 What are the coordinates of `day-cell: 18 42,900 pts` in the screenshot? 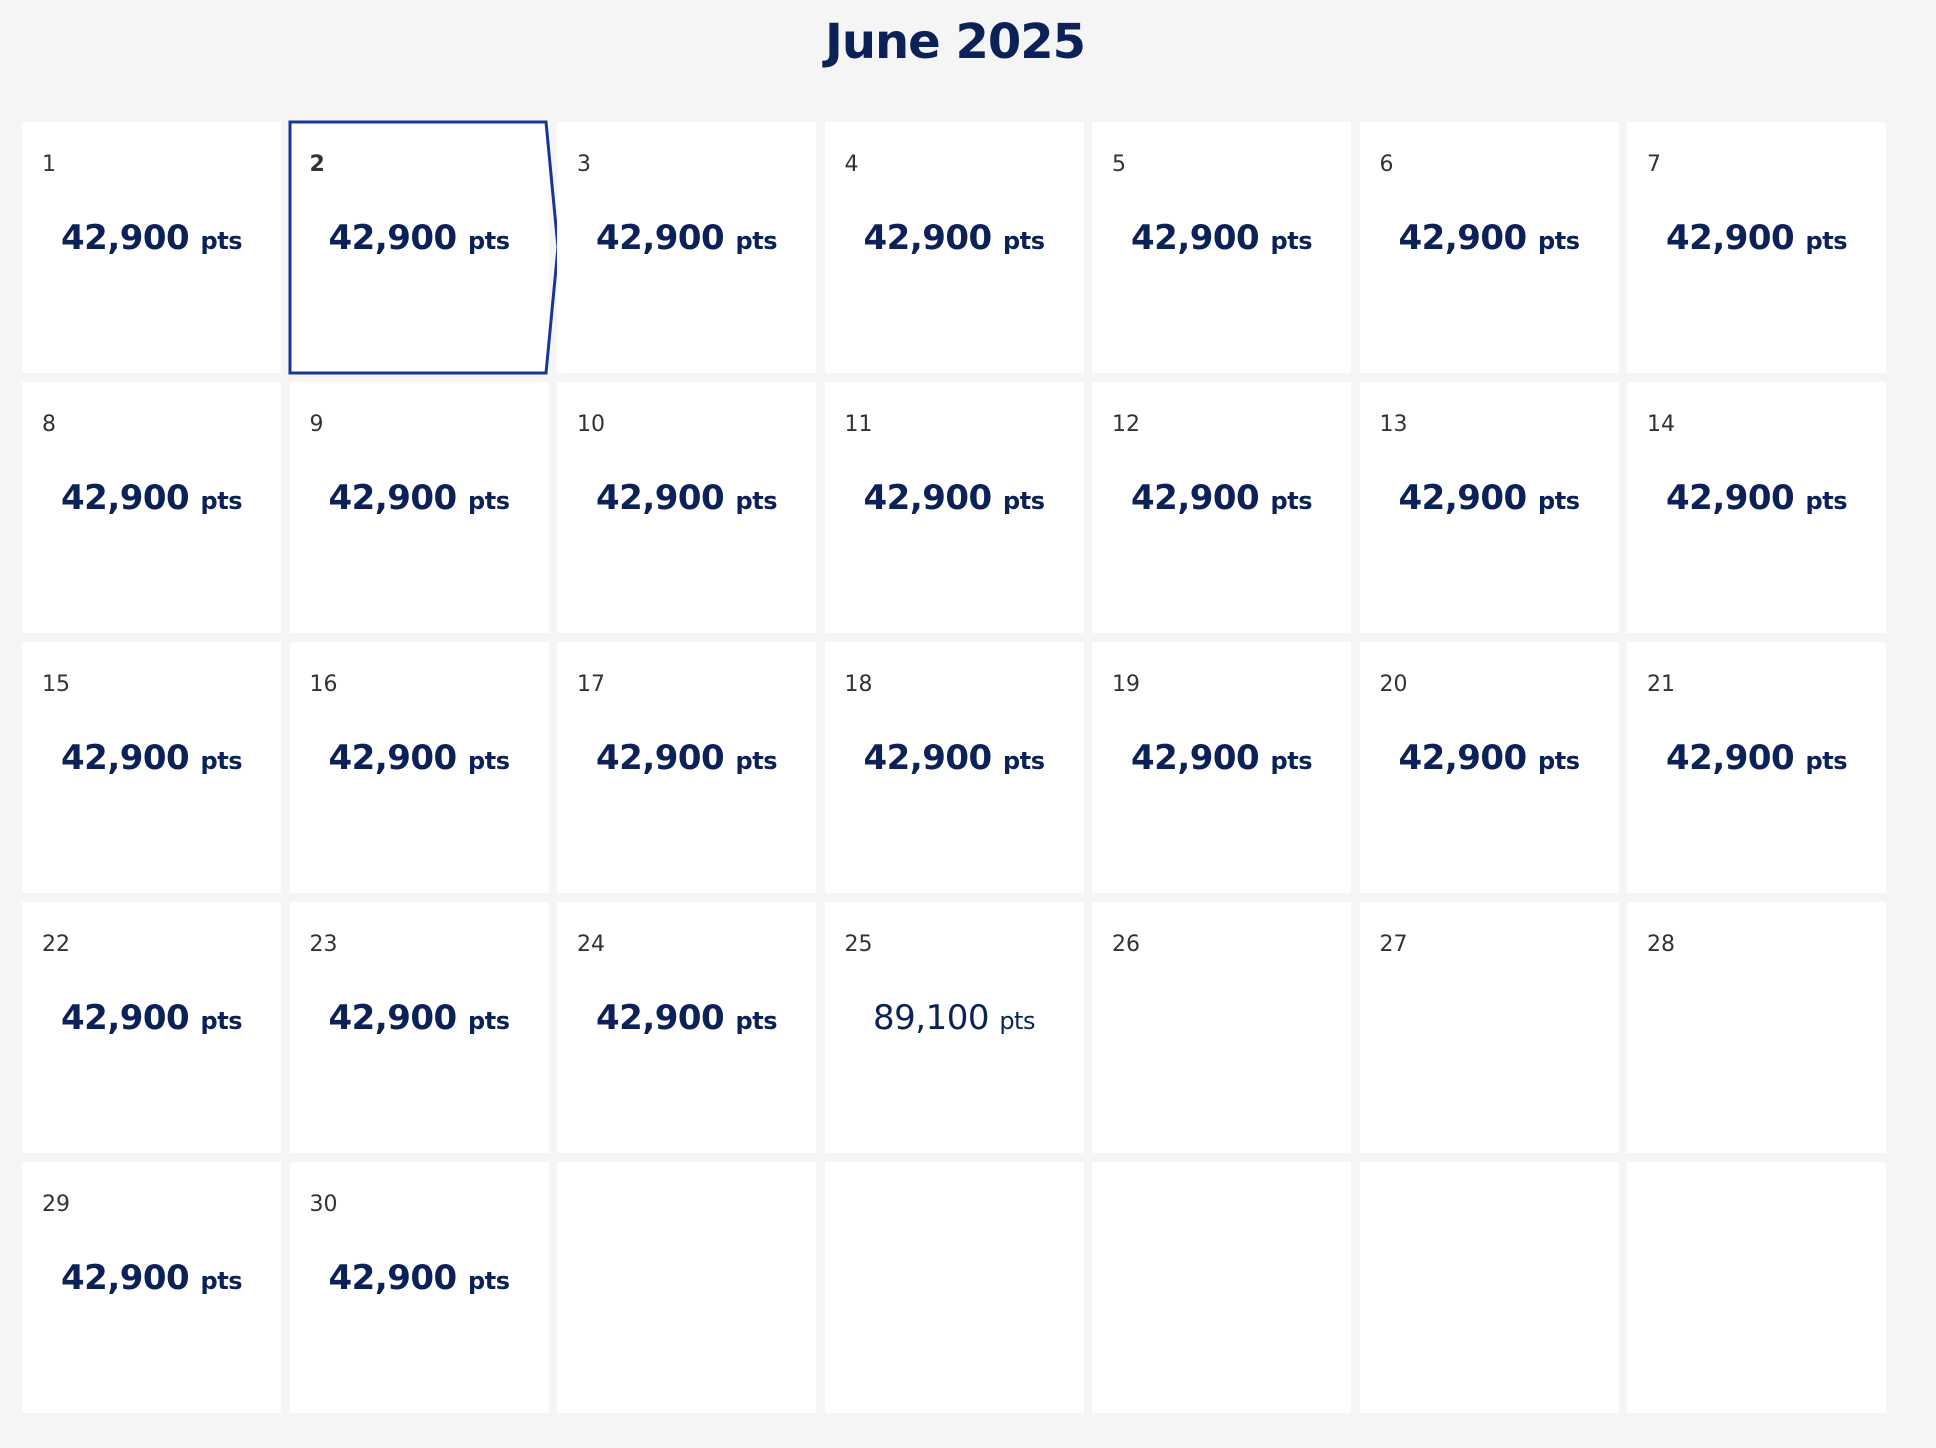 It's located at (954, 767).